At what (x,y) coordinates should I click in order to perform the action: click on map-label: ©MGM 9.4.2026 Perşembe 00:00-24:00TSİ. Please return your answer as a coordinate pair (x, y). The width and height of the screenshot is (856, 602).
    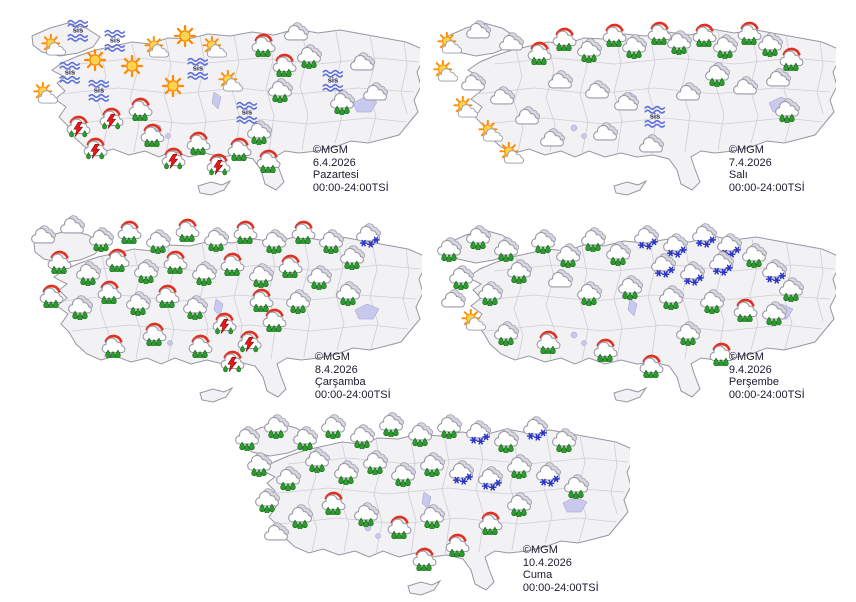
    Looking at the image, I should click on (767, 376).